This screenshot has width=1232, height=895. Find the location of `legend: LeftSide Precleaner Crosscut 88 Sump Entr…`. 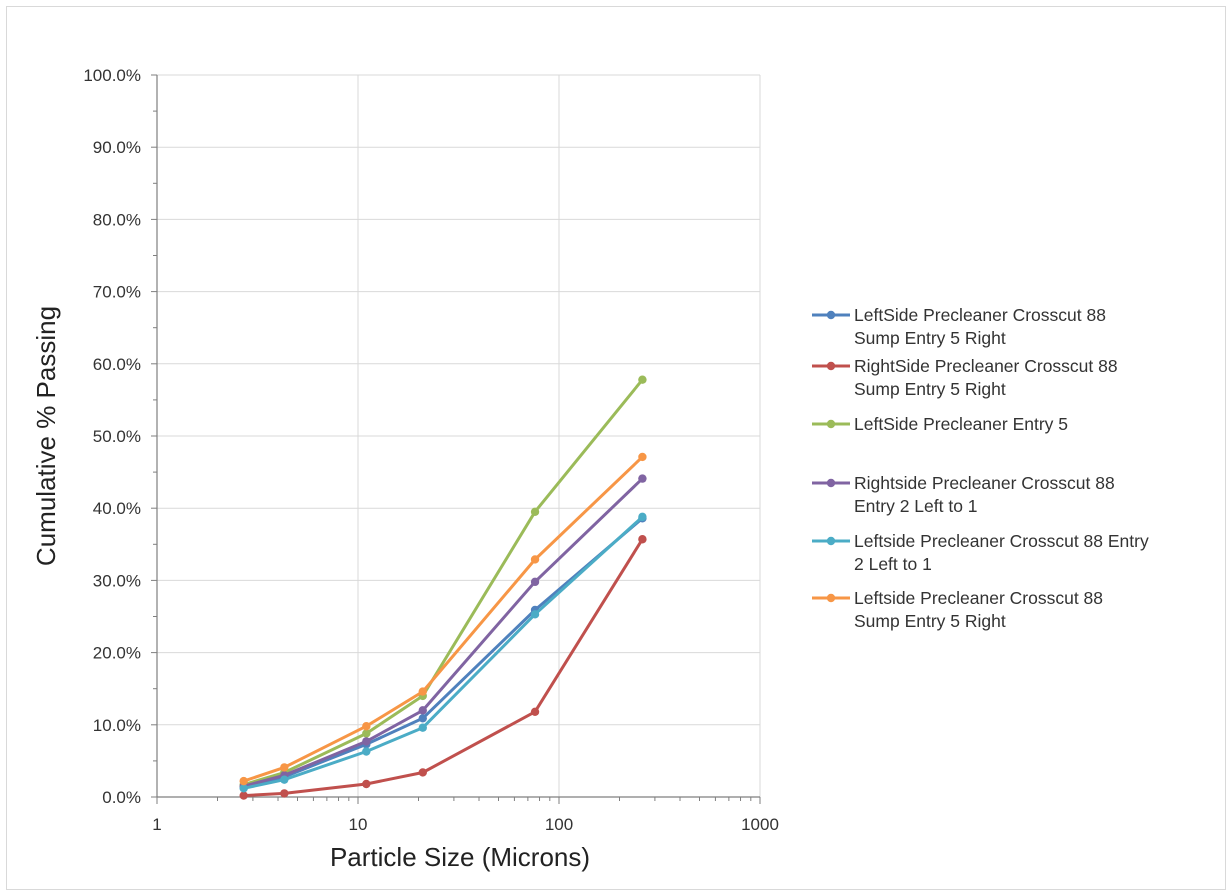

legend: LeftSide Precleaner Crosscut 88 Sump Entr… is located at coordinates (980, 468).